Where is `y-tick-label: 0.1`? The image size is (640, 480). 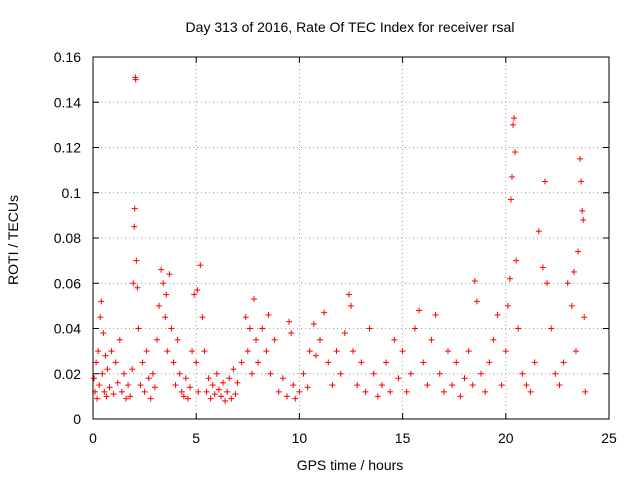
y-tick-label: 0.1 is located at coordinates (72, 193).